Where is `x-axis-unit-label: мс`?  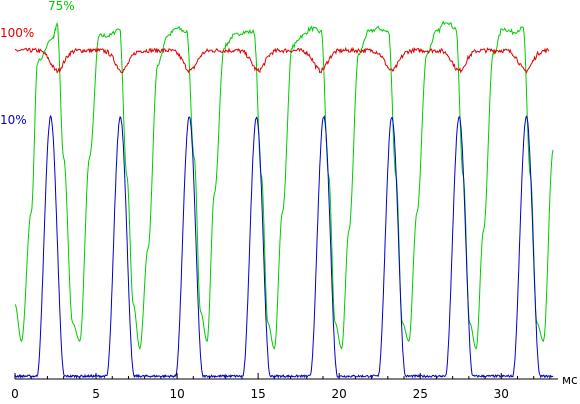
x-axis-unit-label: мс is located at coordinates (570, 380).